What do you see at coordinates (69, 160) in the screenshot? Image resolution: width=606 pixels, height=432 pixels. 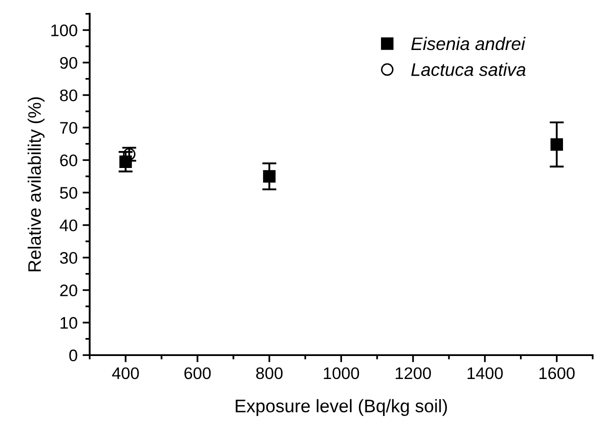 I see `y-tick-label: 60` at bounding box center [69, 160].